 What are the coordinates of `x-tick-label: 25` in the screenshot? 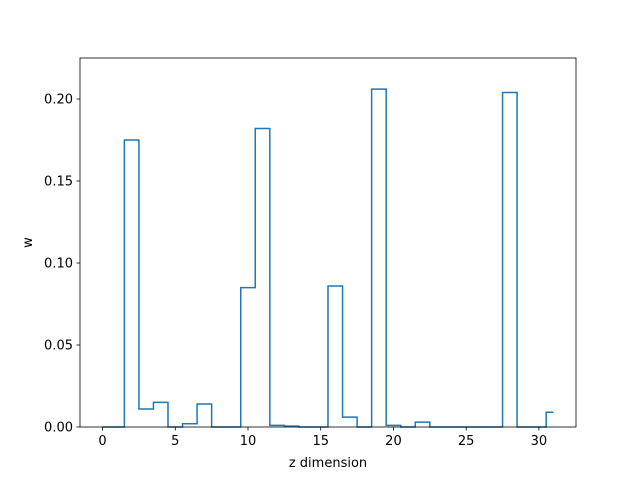 It's located at (466, 441).